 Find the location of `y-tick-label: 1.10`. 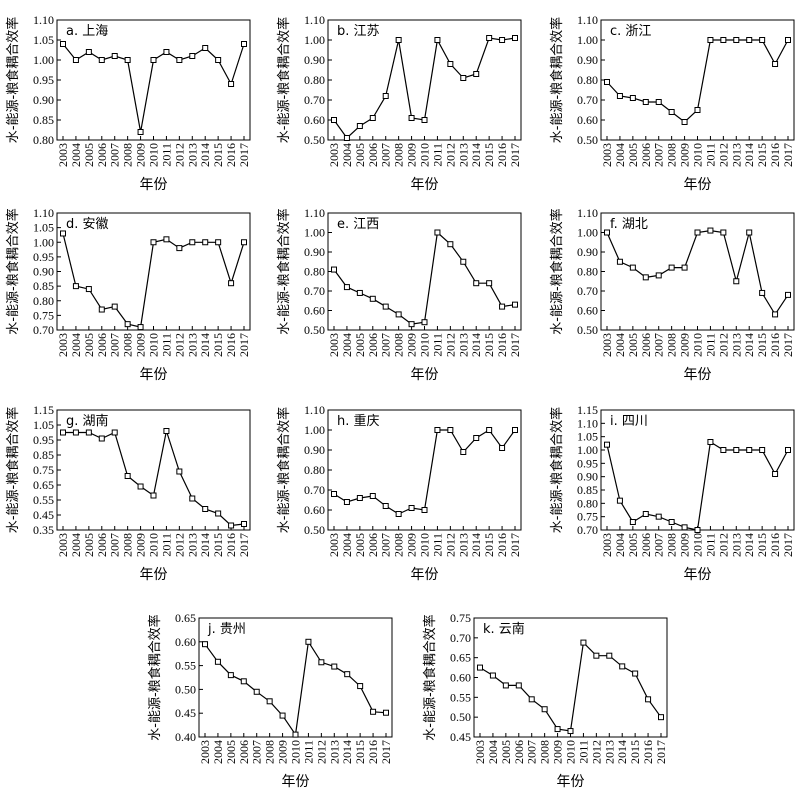

y-tick-label: 1.10 is located at coordinates (587, 213).